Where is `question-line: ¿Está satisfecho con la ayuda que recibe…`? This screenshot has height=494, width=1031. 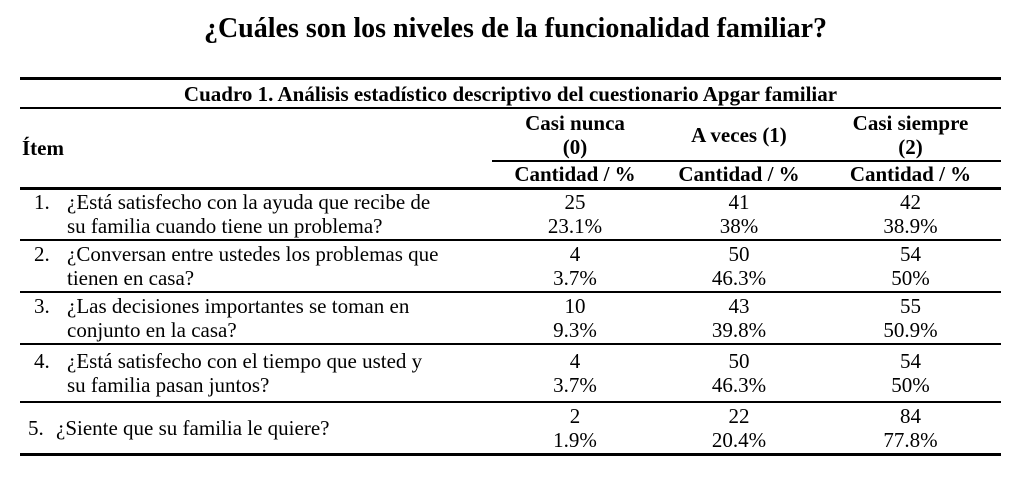
question-line: ¿Está satisfecho con la ayuda que recibe… is located at coordinates (249, 202).